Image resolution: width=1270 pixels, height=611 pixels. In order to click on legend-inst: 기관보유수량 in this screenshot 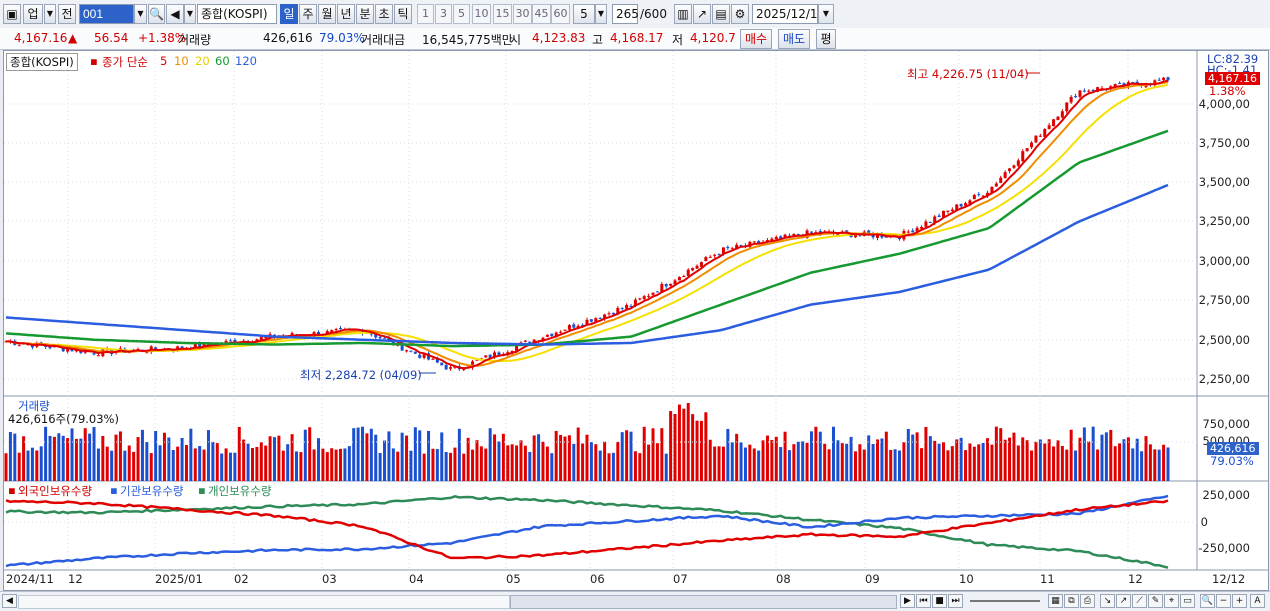, I will do `click(152, 491)`.